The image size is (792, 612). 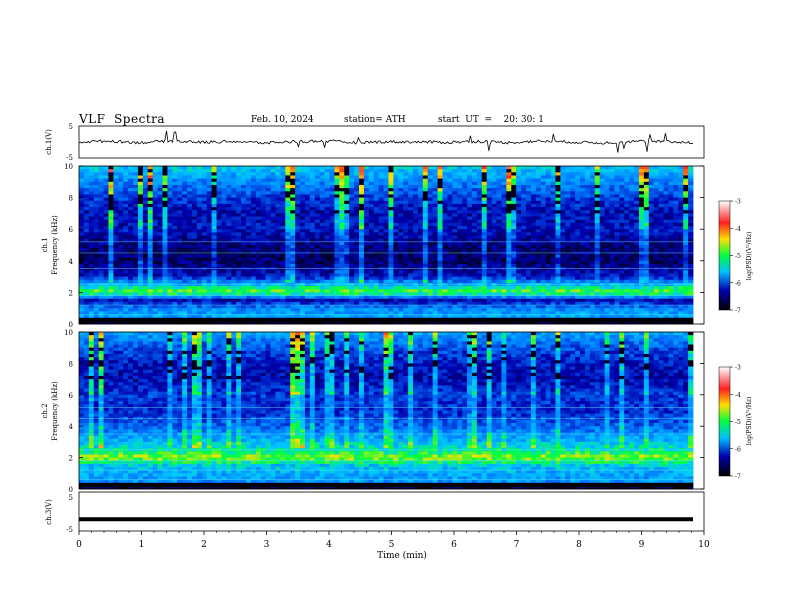 I want to click on start-time-label: start UT = 20: 30: 1, so click(x=491, y=120).